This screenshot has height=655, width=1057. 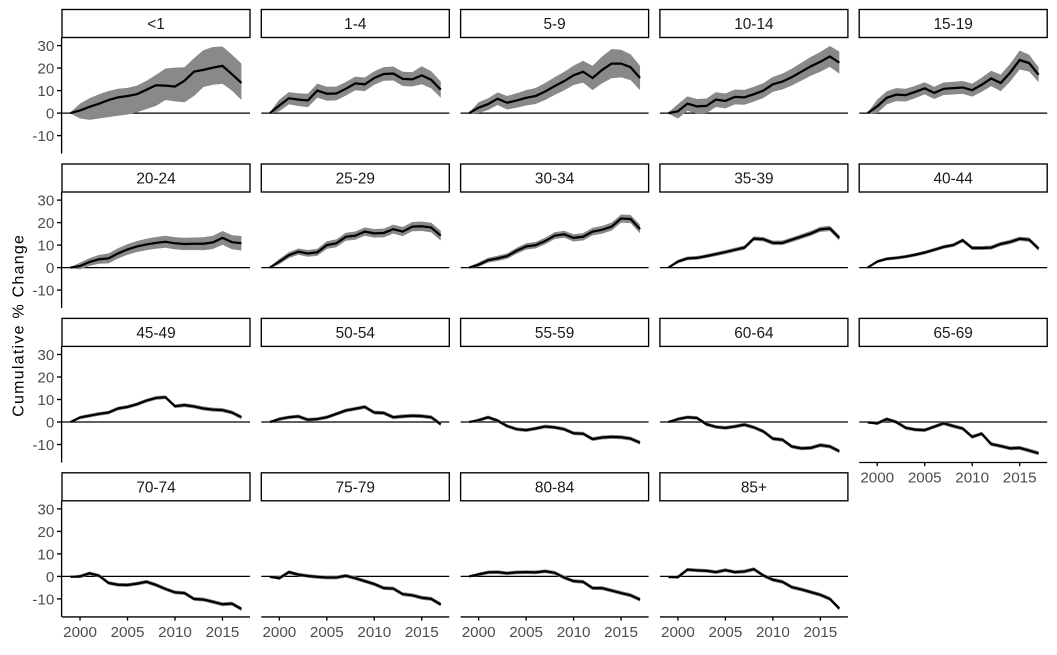 What do you see at coordinates (156, 487) in the screenshot?
I see `svg-text: 70-74` at bounding box center [156, 487].